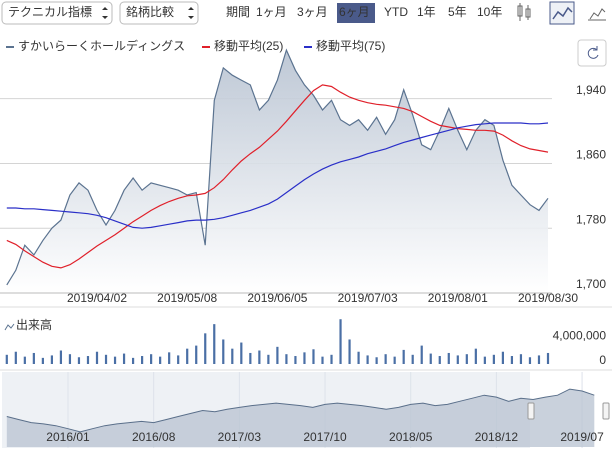 Image resolution: width=612 pixels, height=451 pixels. What do you see at coordinates (350, 46) in the screenshot?
I see `legend-label: 移動平均(75)` at bounding box center [350, 46].